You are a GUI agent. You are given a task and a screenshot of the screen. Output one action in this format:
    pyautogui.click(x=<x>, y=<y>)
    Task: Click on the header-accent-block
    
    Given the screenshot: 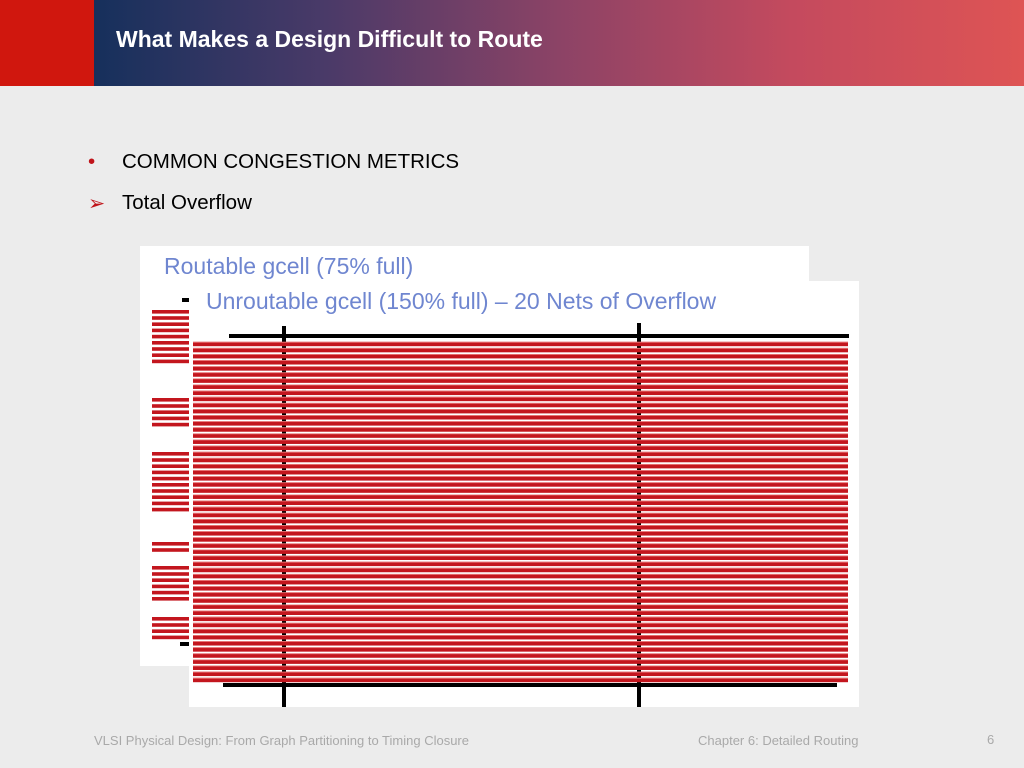 What is the action you would take?
    pyautogui.click(x=47, y=43)
    